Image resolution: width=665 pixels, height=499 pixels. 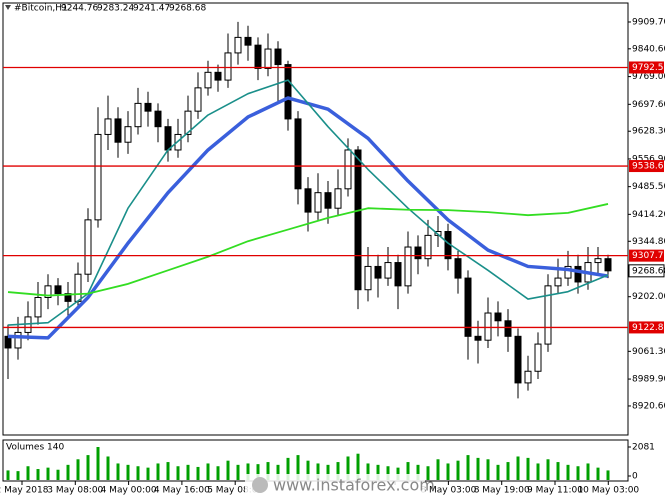 What do you see at coordinates (648, 380) in the screenshot?
I see `y-tick-label: 8989.90` at bounding box center [648, 380].